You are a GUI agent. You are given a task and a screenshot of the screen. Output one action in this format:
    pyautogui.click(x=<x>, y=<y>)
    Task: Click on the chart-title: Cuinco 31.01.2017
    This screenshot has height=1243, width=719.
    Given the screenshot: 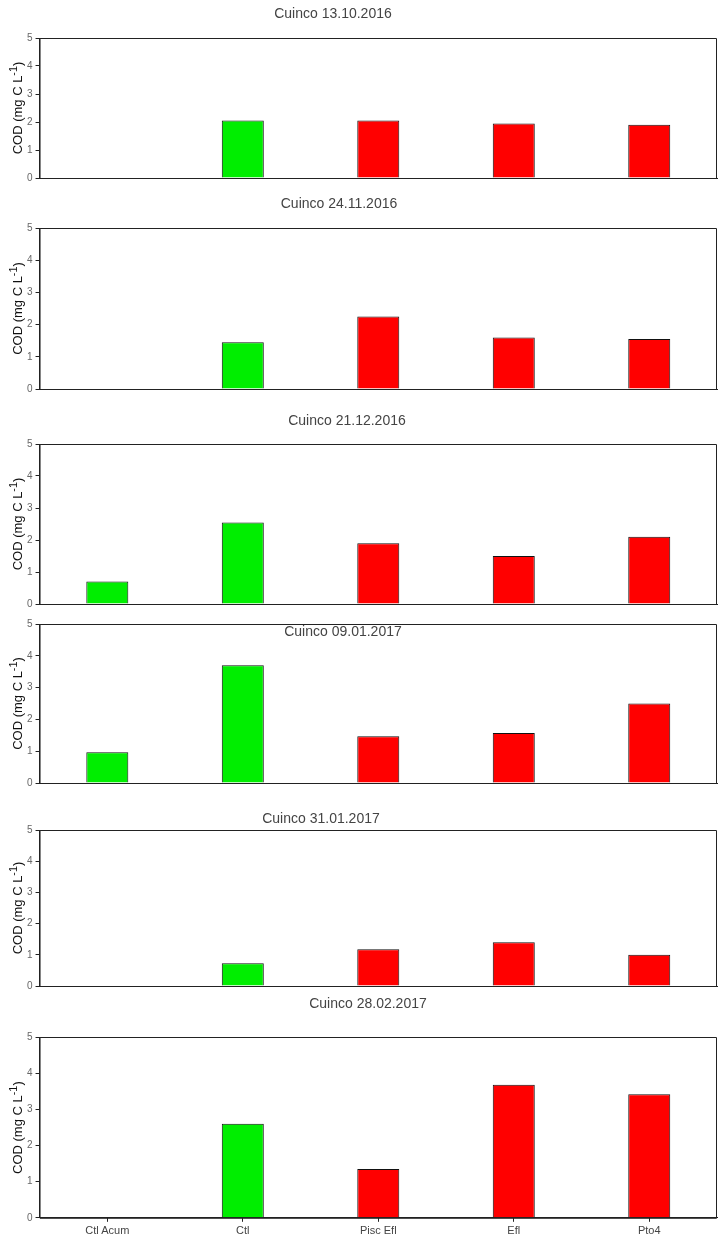 What is the action you would take?
    pyautogui.click(x=321, y=818)
    